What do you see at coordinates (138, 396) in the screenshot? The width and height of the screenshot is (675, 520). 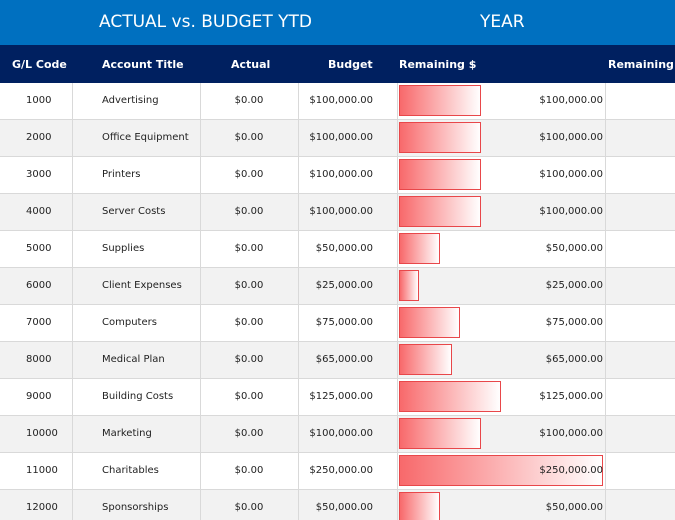 I see `account-title: Building Costs` at bounding box center [138, 396].